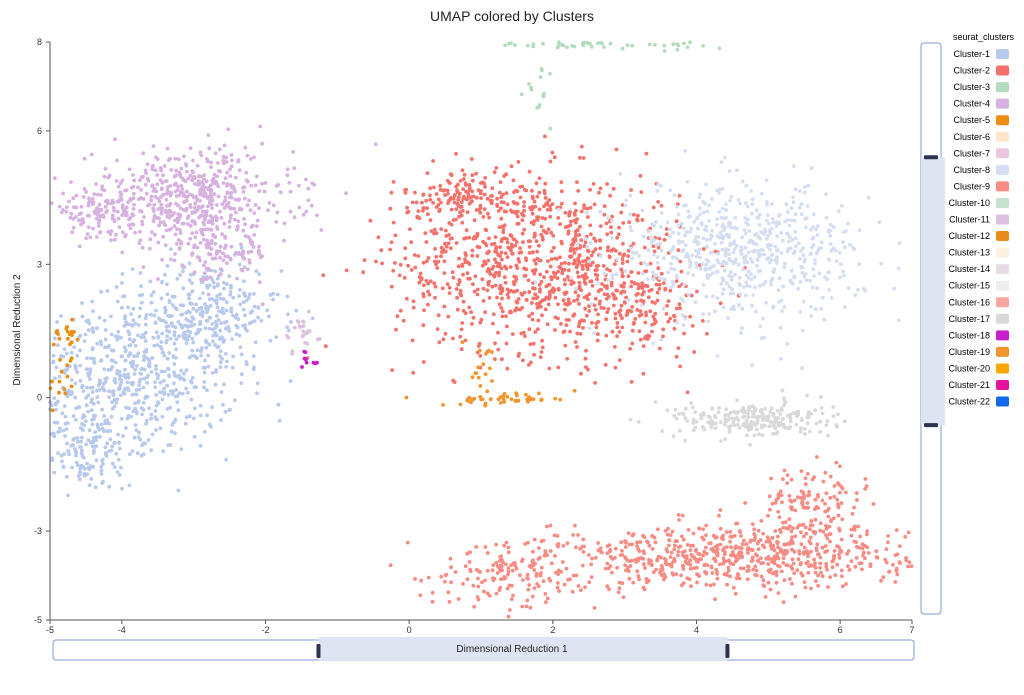 The width and height of the screenshot is (1024, 695). I want to click on y-slider-selection, so click(933, 291).